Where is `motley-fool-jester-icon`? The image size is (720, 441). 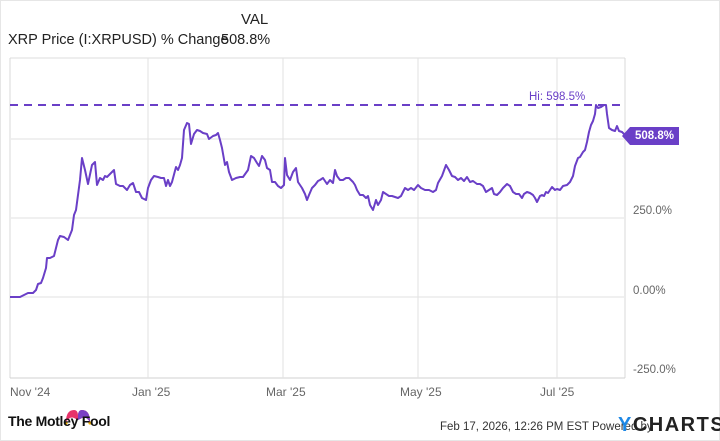
motley-fool-jester-icon is located at coordinates (78, 417).